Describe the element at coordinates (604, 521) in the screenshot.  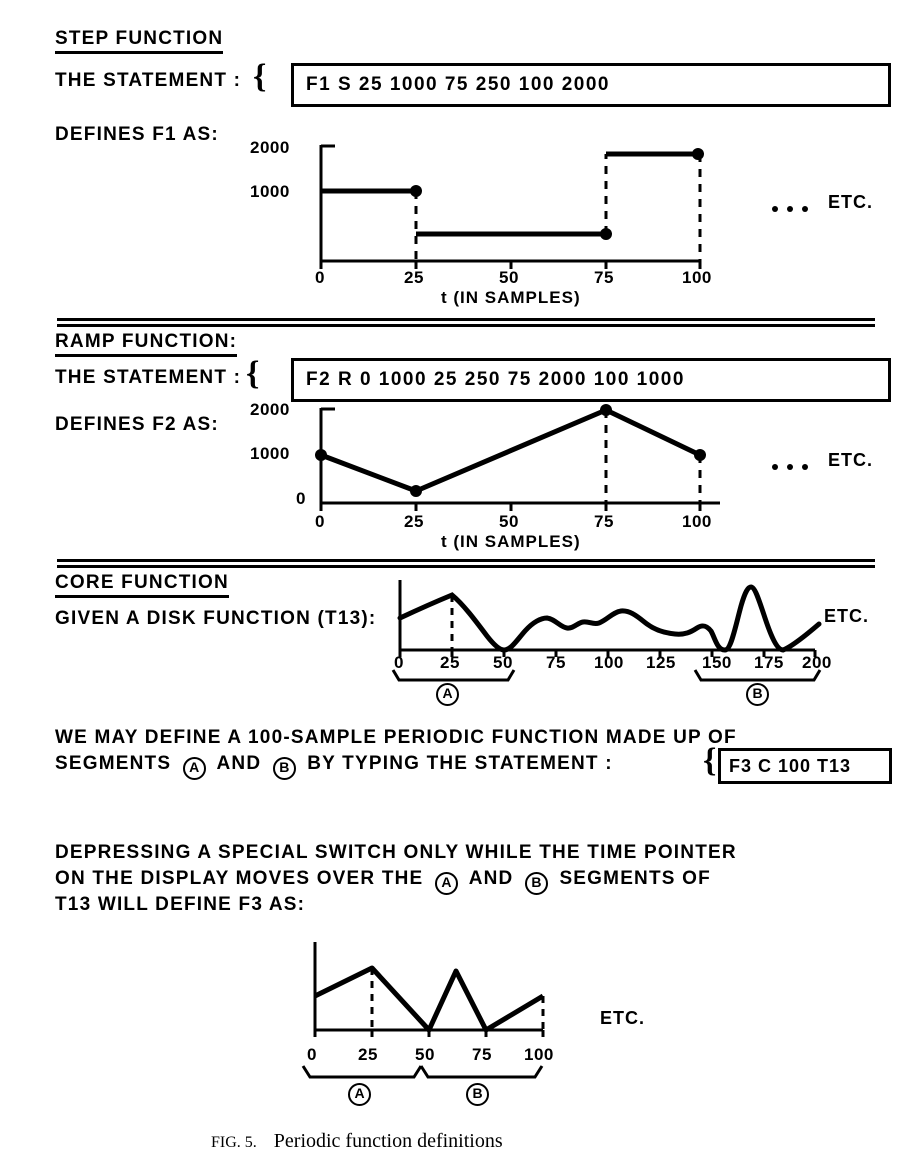
I see `ramp-xlabel-75: 75` at that location.